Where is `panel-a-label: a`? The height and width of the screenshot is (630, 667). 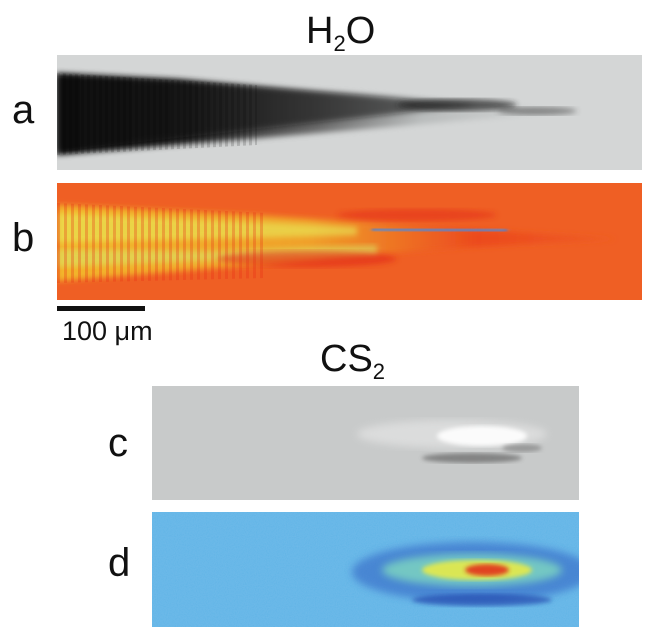 panel-a-label: a is located at coordinates (23, 110).